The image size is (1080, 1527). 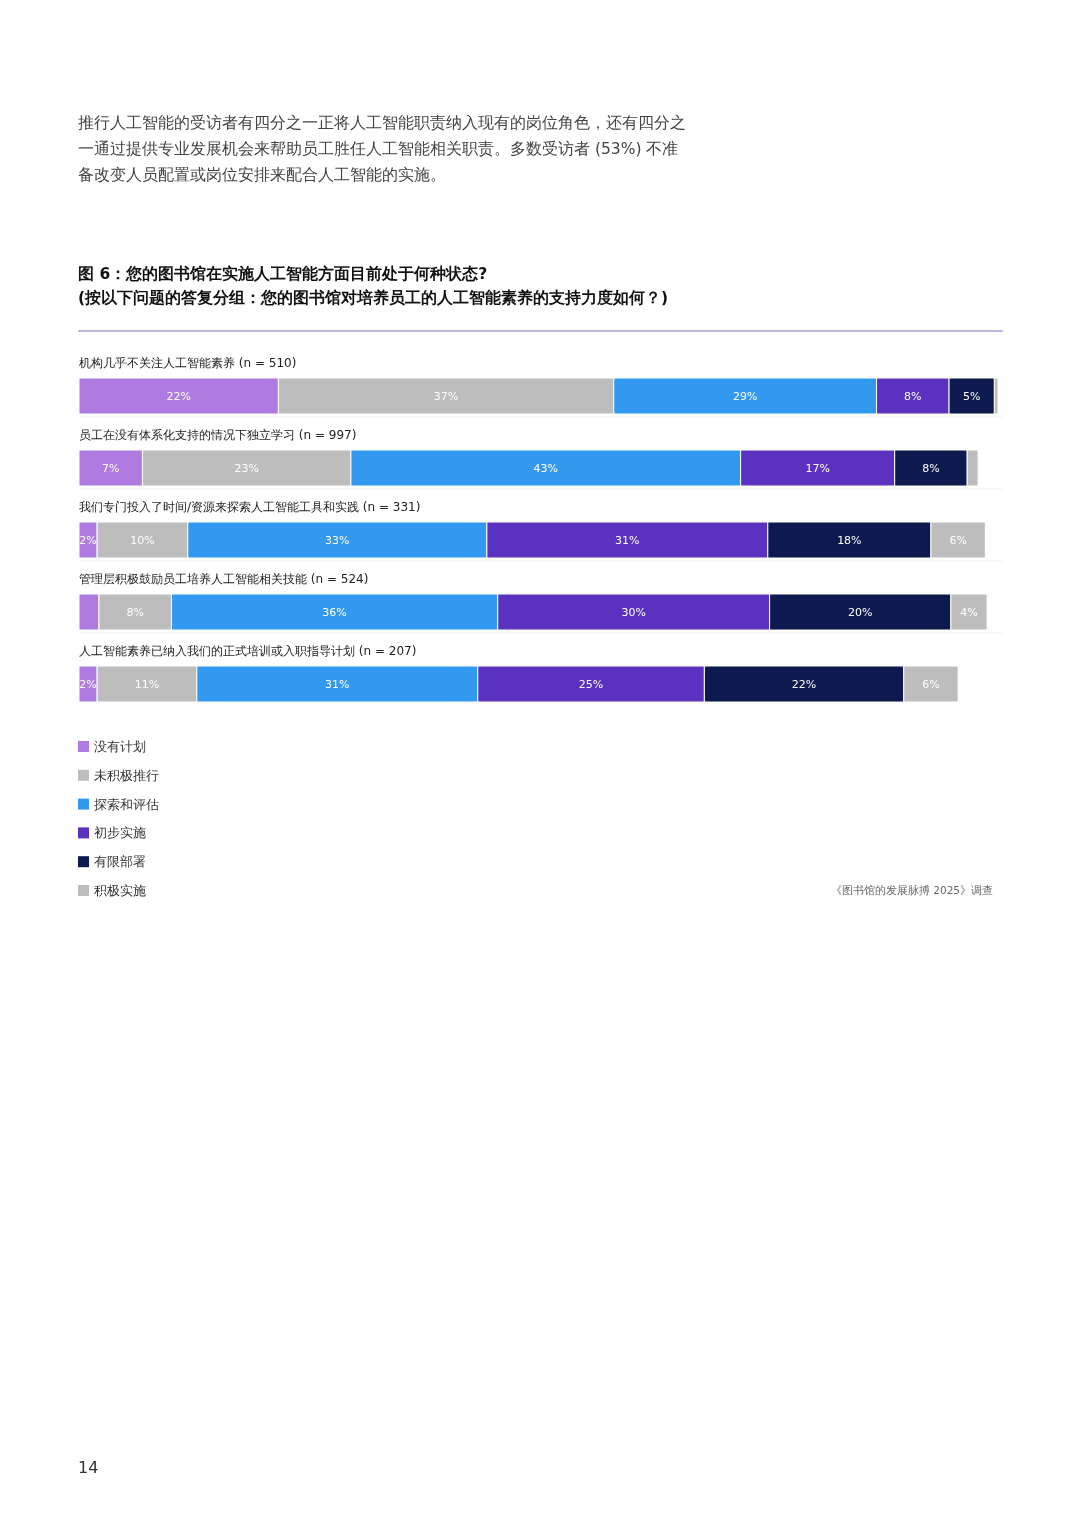 I want to click on legend-label: 有限部署, so click(x=120, y=862).